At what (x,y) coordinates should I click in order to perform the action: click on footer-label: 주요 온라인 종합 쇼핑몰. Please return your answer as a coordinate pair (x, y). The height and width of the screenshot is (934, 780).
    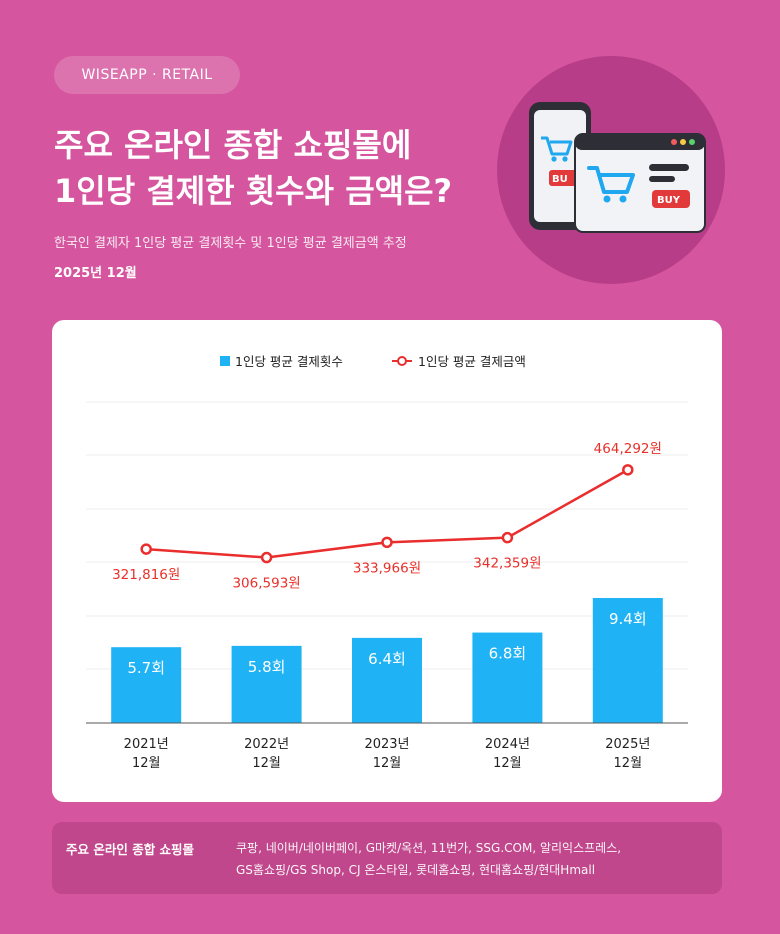
    Looking at the image, I should click on (130, 849).